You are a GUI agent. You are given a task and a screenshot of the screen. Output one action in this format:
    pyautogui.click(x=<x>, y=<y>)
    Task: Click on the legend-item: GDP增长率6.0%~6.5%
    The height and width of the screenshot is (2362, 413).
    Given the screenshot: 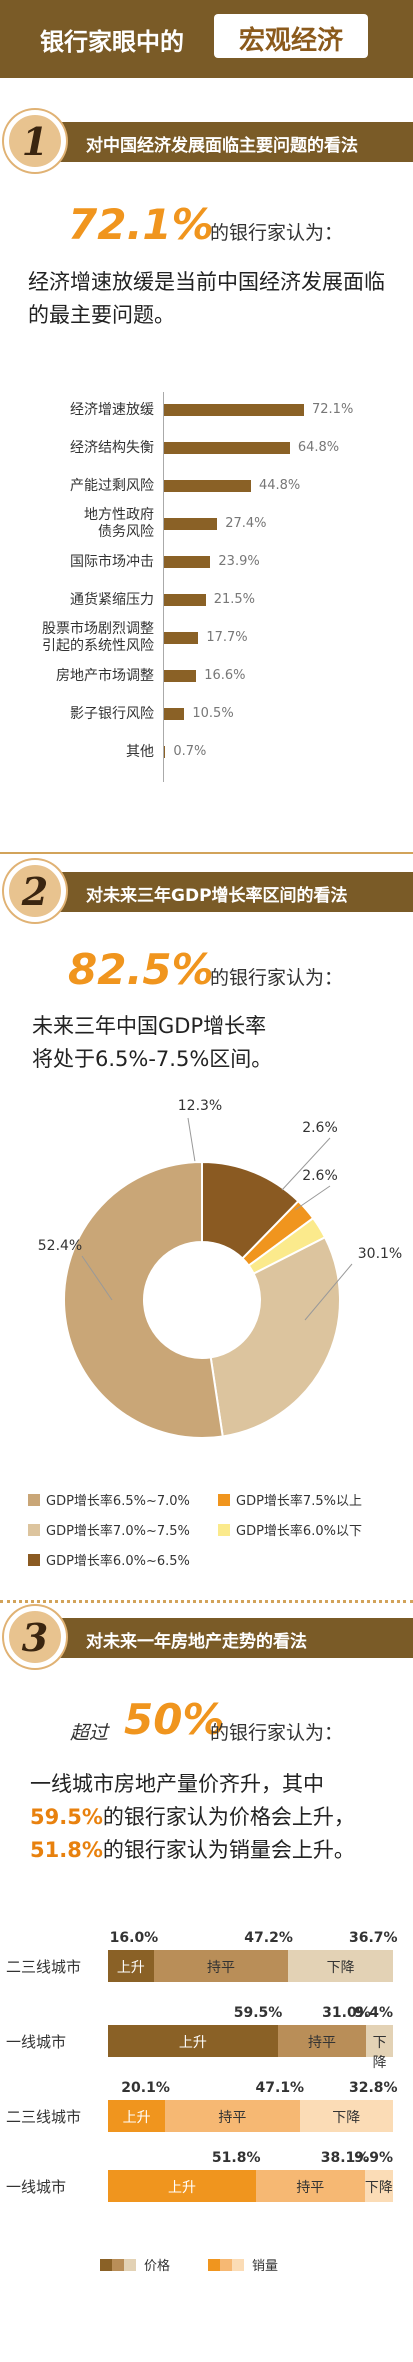 What is the action you would take?
    pyautogui.click(x=109, y=1559)
    